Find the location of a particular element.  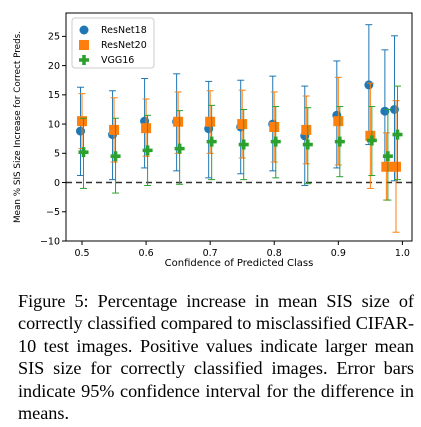

legend-label: ResNet18 is located at coordinates (124, 30).